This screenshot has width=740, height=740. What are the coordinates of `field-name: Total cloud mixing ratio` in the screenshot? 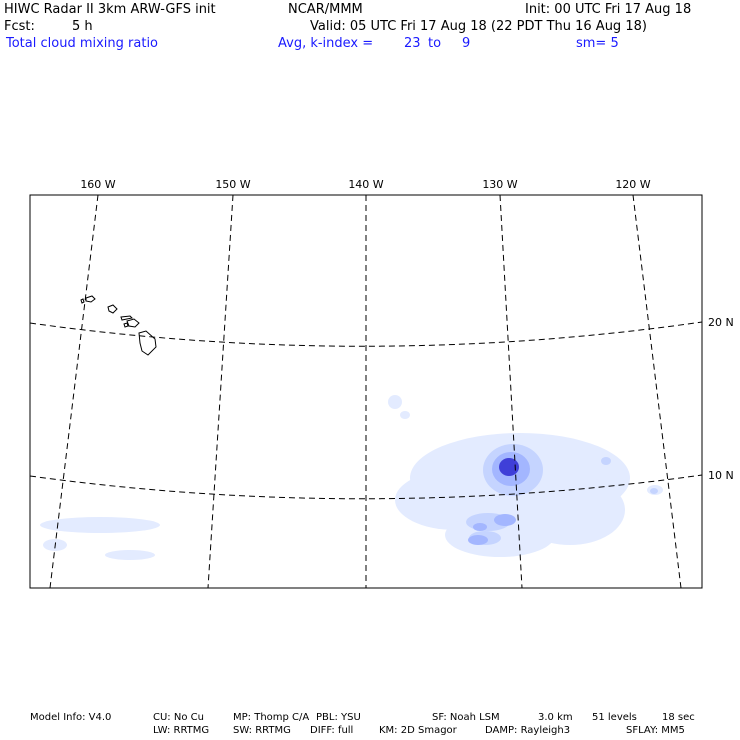 It's located at (82, 43).